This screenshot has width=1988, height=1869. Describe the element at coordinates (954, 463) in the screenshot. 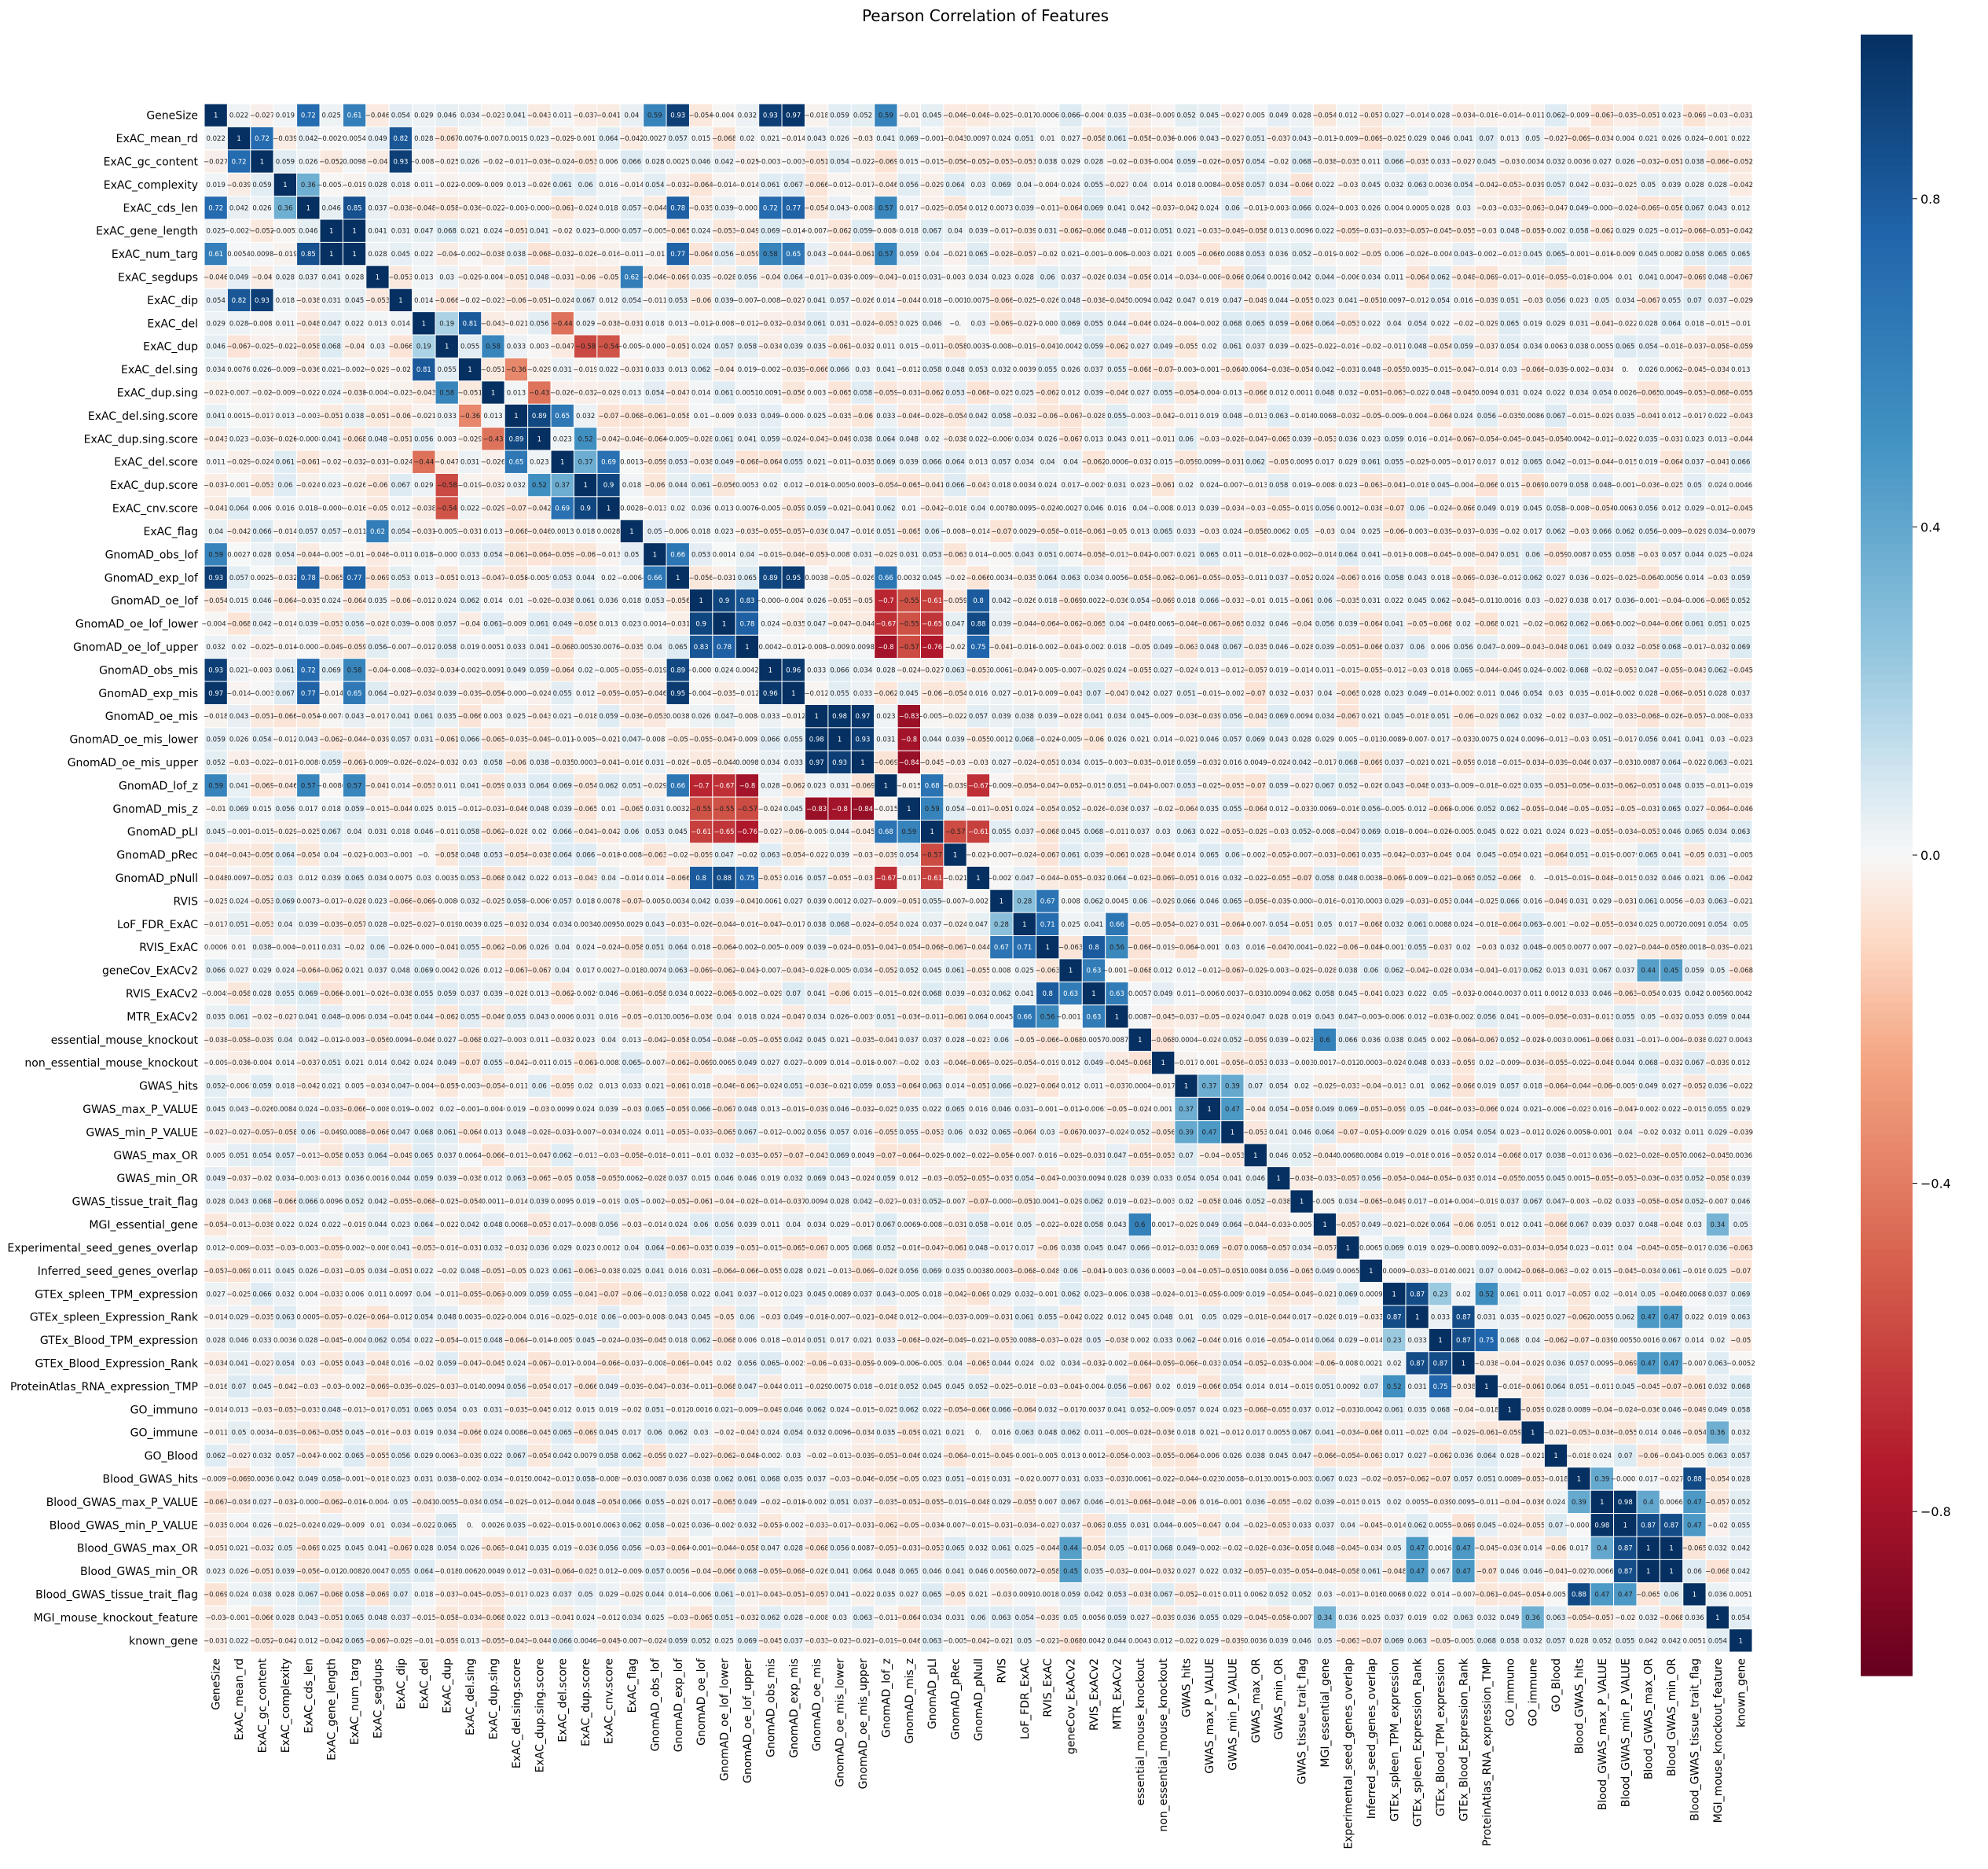

I see `heatmap-cell-value: 0.064` at that location.